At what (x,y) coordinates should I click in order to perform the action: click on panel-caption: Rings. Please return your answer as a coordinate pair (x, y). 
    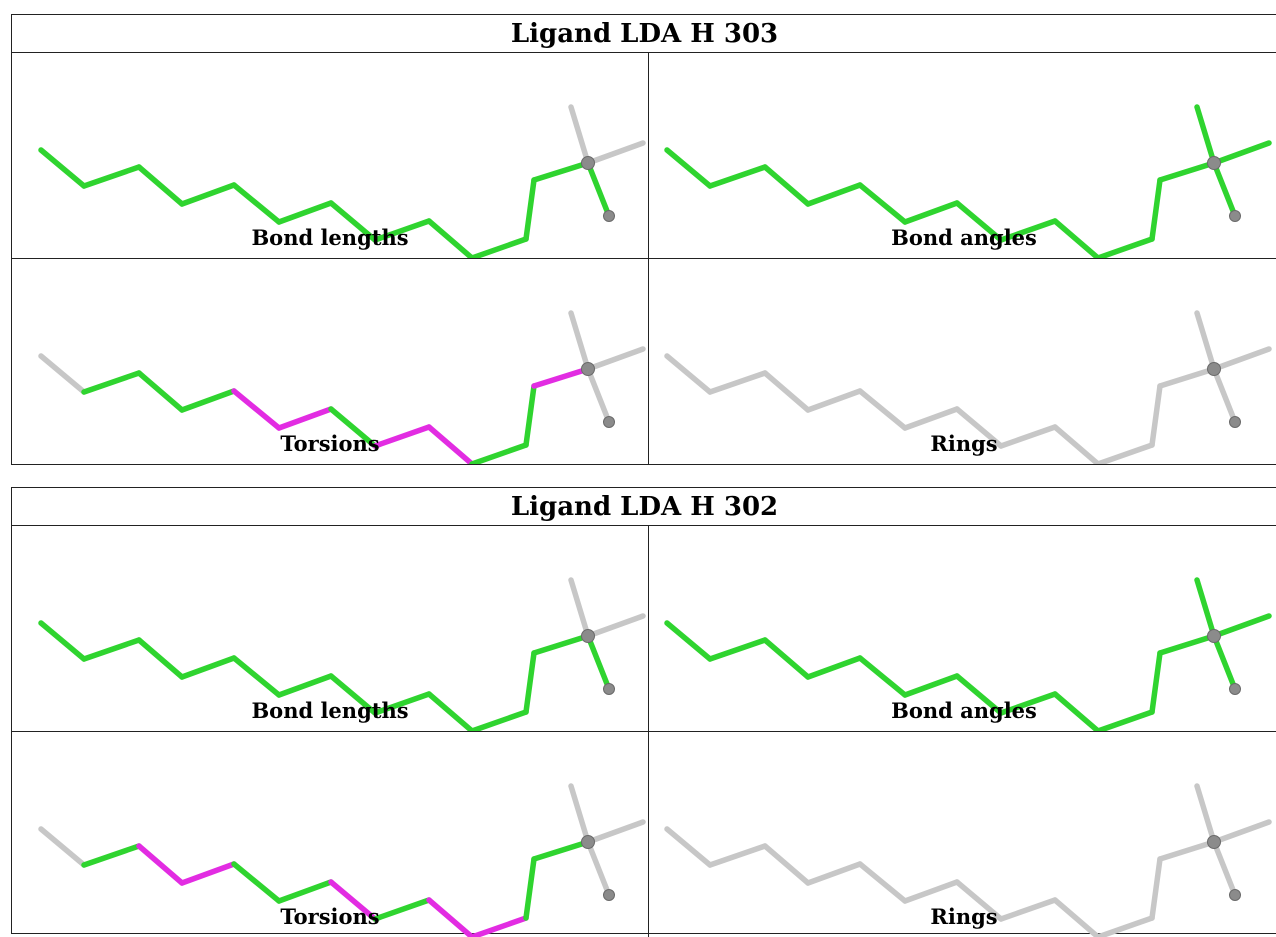
    Looking at the image, I should click on (964, 916).